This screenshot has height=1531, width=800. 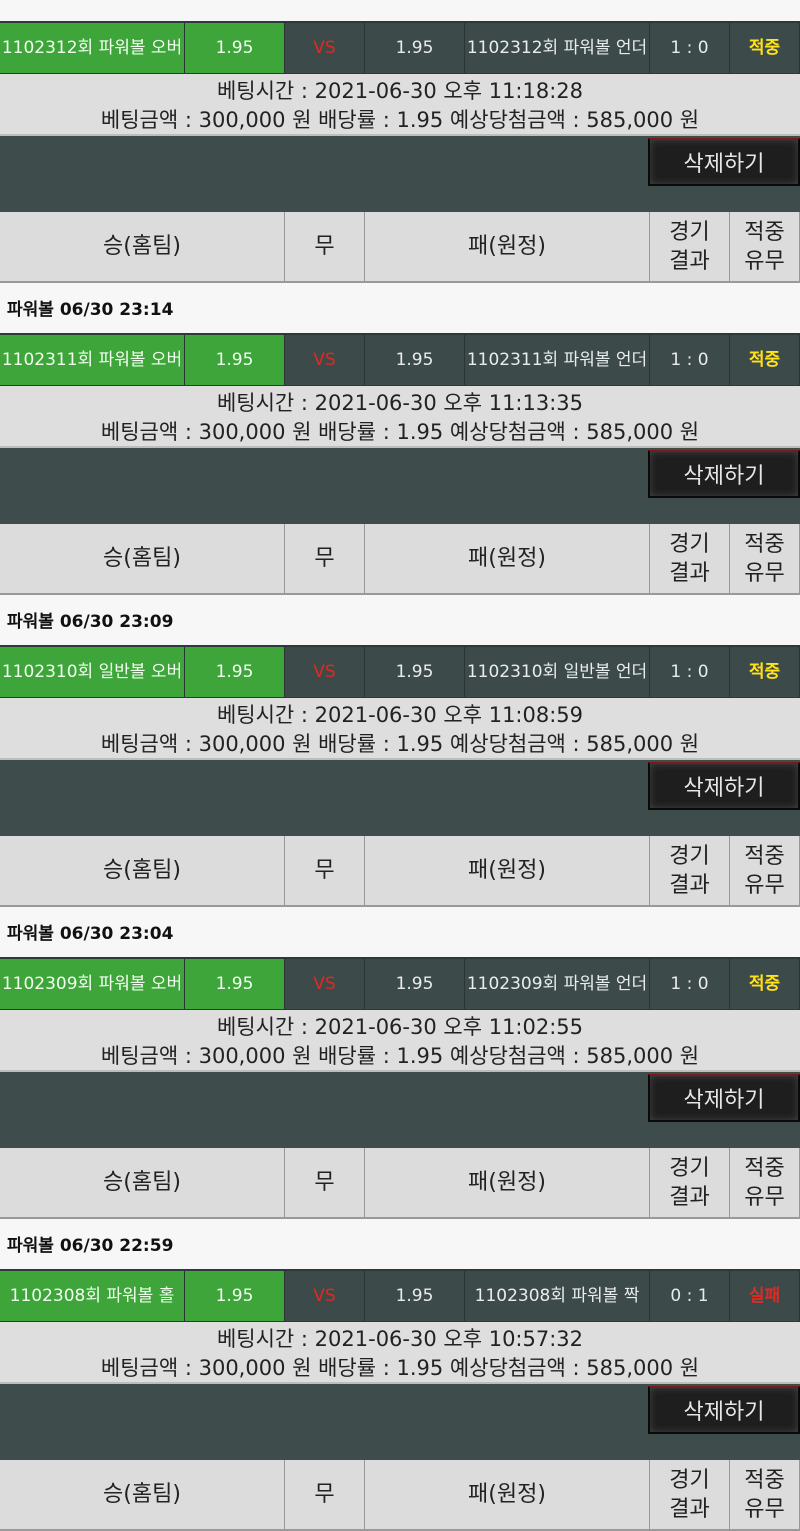 What do you see at coordinates (400, 403) in the screenshot?
I see `bet-time: 베팅시간 : 2021-06-30 오후 11:13:35` at bounding box center [400, 403].